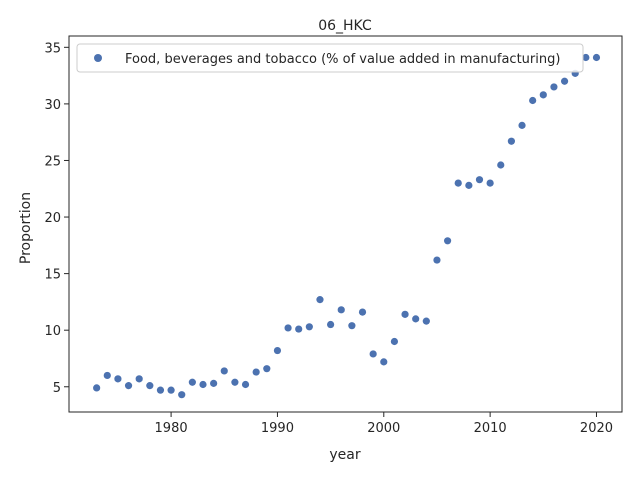  What do you see at coordinates (52, 331) in the screenshot?
I see `y-tick-label: 10` at bounding box center [52, 331].